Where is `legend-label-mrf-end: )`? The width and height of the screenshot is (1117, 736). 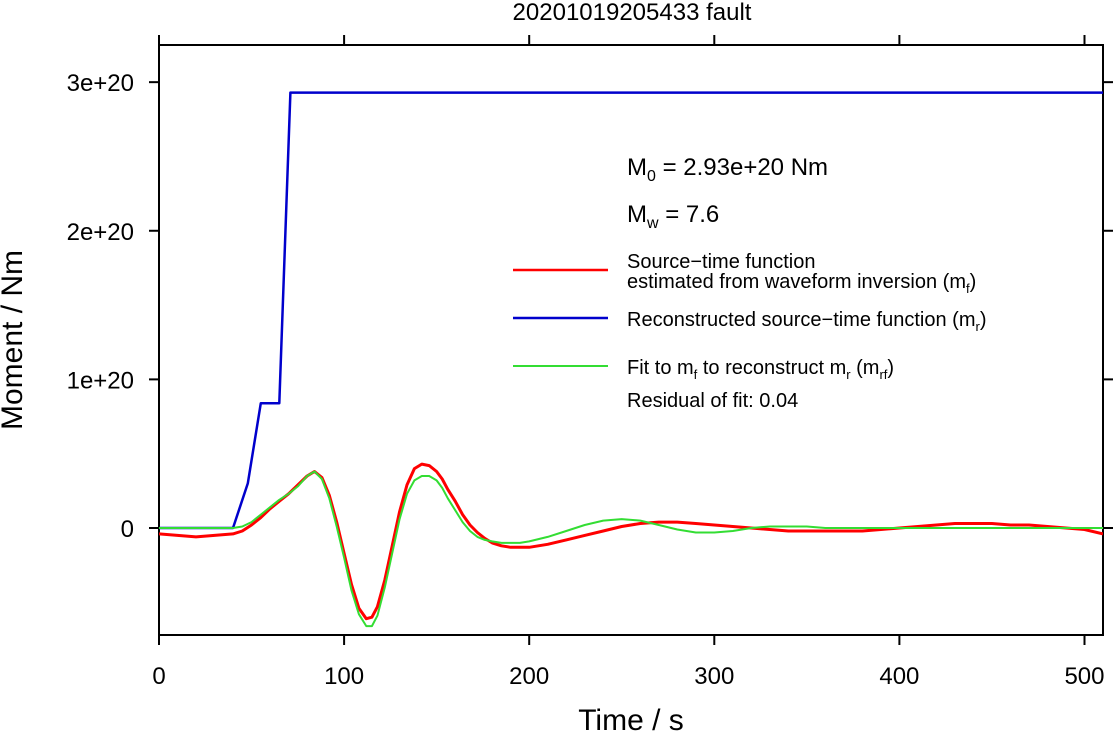
legend-label-mrf-end: ) is located at coordinates (890, 368).